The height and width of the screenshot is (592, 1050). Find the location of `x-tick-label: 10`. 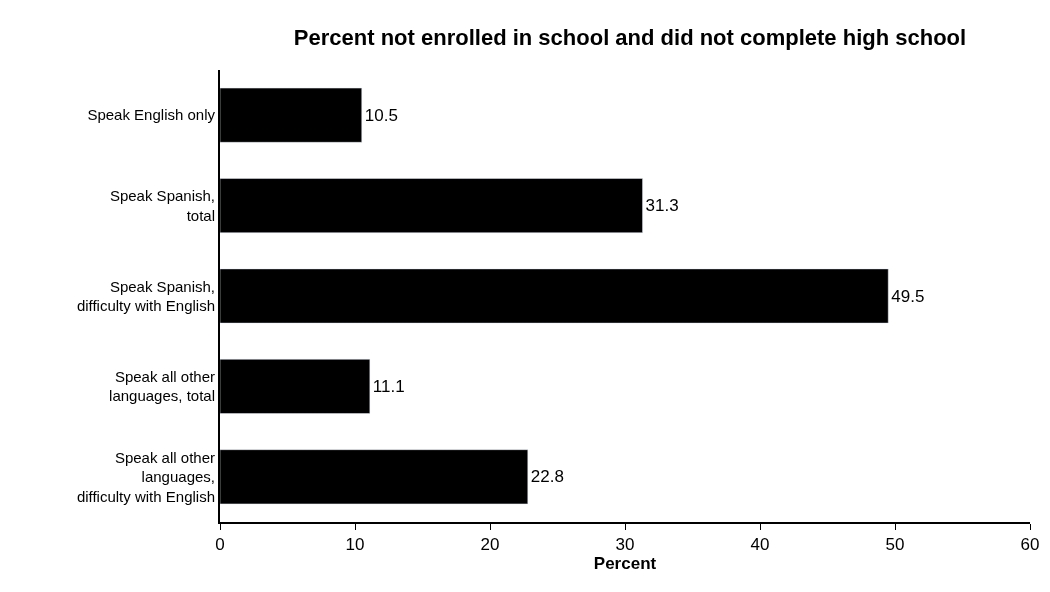

x-tick-label: 10 is located at coordinates (355, 545).